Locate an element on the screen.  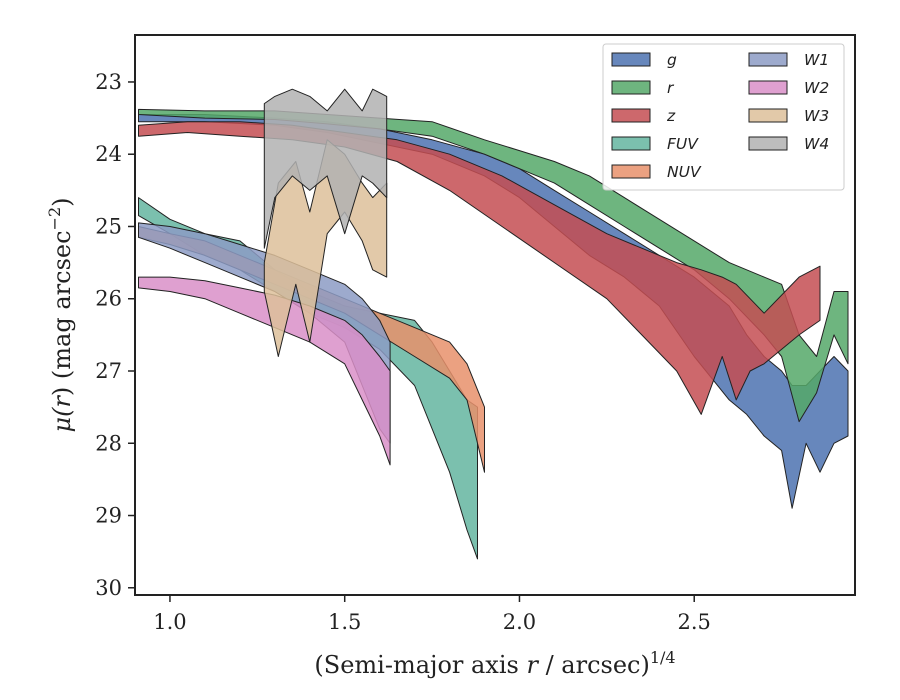
x-axis-title: (Semi-major axis r / arcsec)1/4 is located at coordinates (494, 663).